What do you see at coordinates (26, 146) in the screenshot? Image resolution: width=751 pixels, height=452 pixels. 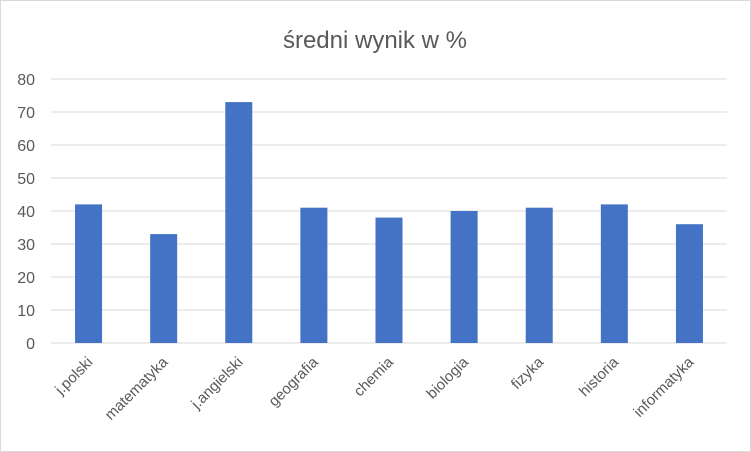 I see `y-tick-label: 60` at bounding box center [26, 146].